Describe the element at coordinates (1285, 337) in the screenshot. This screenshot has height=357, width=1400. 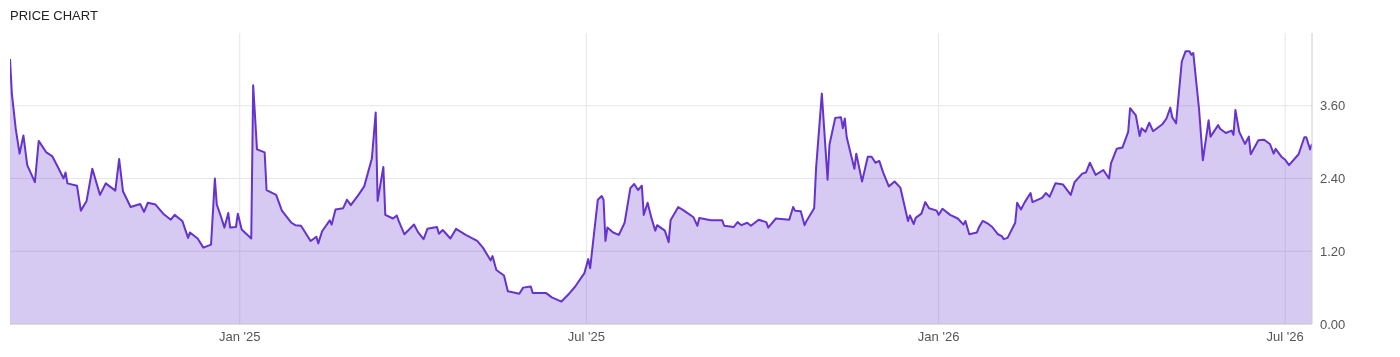
I see `x-tick-label: Jul '26` at that location.